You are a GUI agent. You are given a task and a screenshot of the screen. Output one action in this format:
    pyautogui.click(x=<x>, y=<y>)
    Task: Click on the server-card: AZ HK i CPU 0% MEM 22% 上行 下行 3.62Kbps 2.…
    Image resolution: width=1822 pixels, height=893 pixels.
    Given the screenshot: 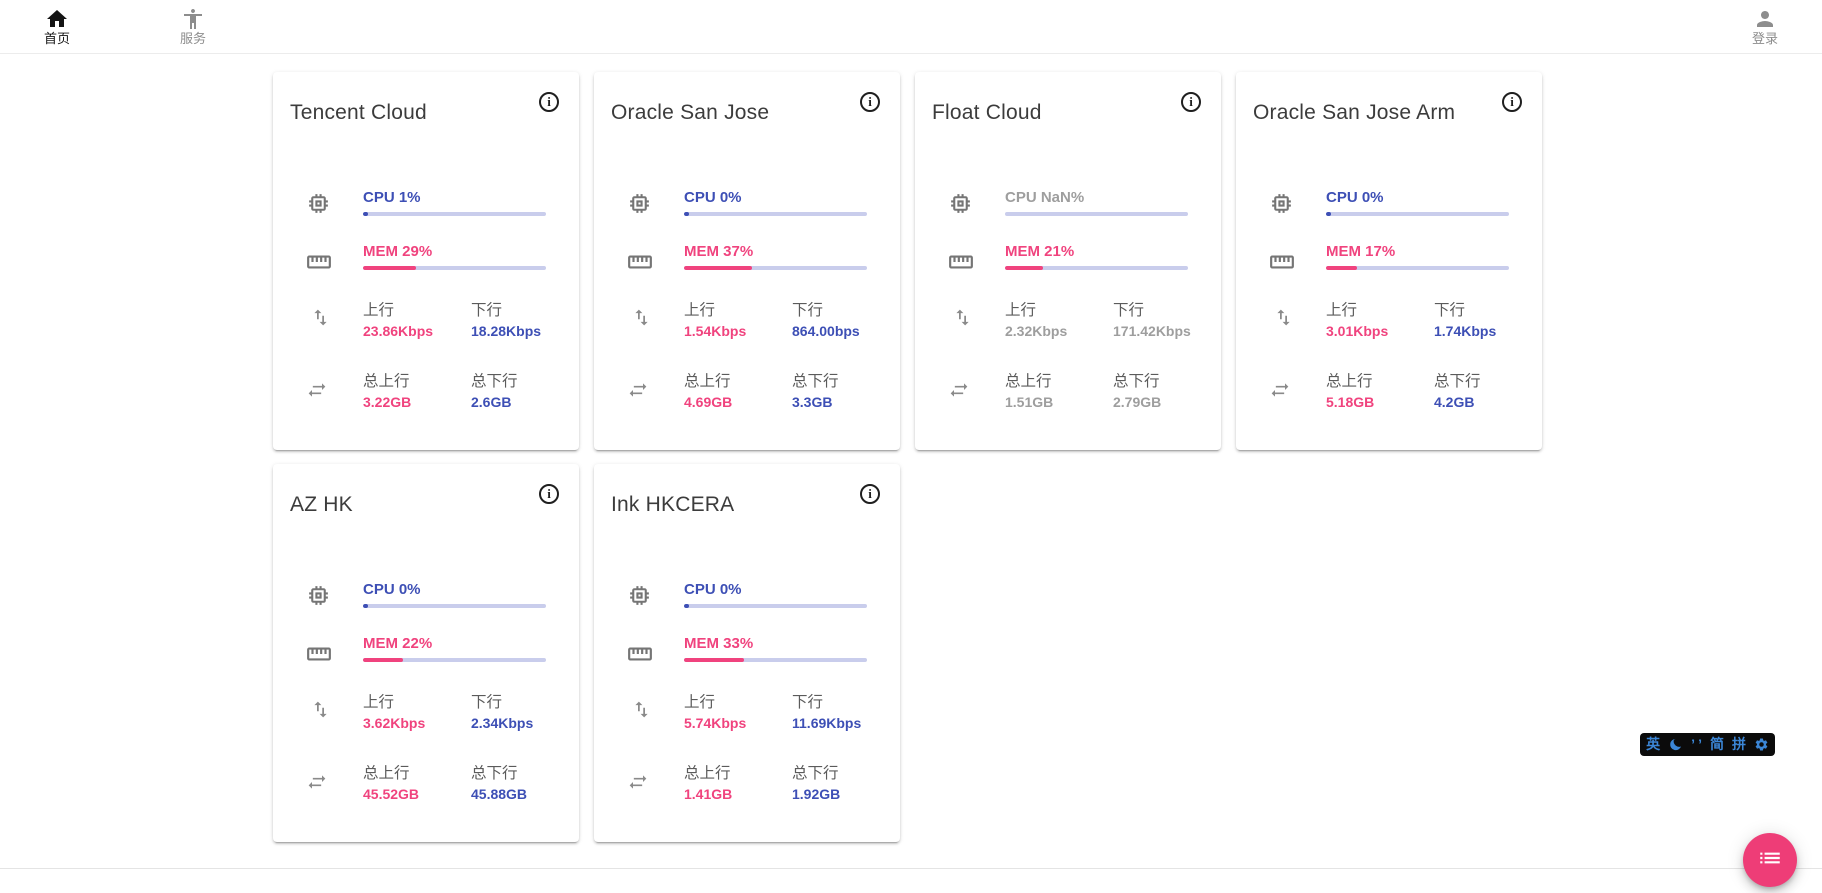 What is the action you would take?
    pyautogui.click(x=426, y=653)
    